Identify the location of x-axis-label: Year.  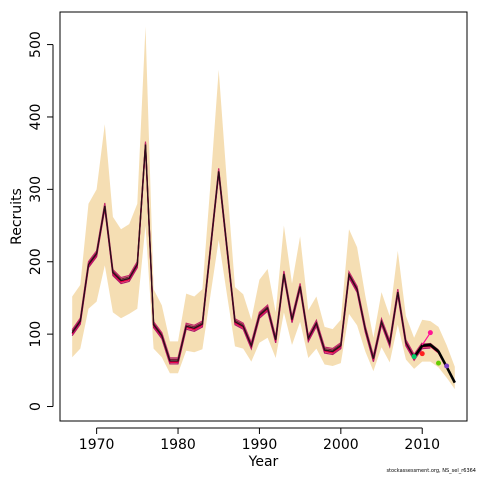
(263, 462).